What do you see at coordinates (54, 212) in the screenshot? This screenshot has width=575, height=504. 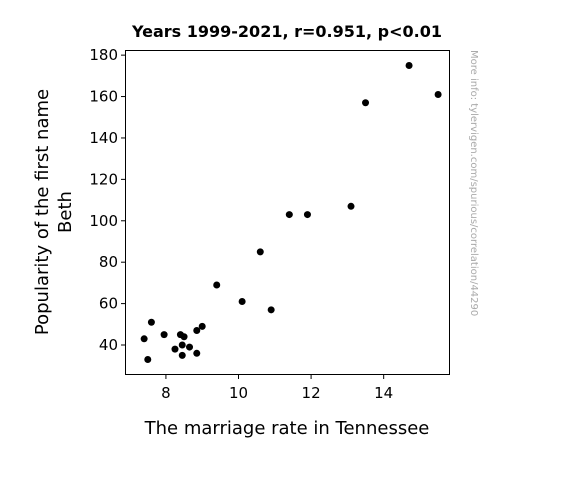 I see `y-axis-label: Popularity of the first name Beth` at bounding box center [54, 212].